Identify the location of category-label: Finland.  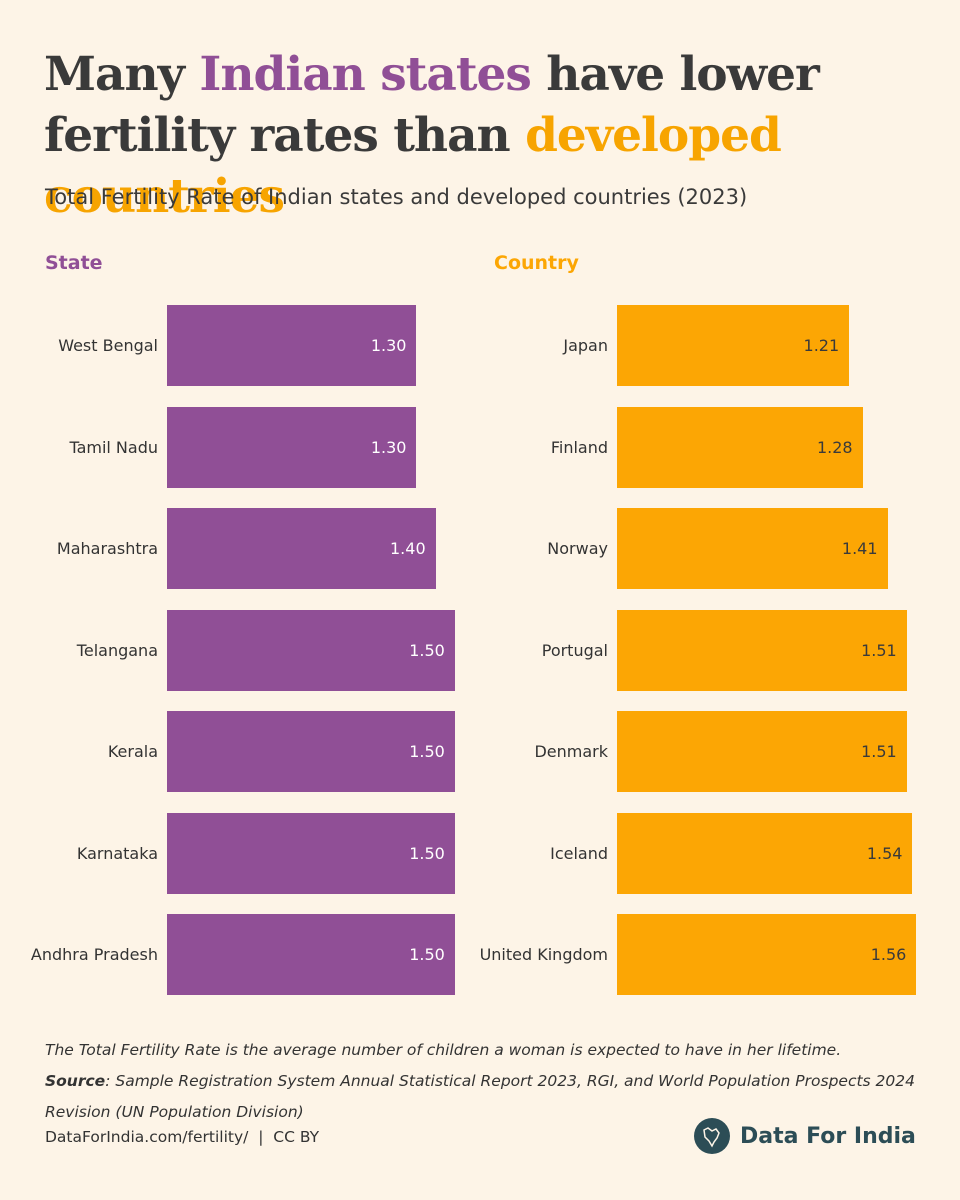
(579, 447).